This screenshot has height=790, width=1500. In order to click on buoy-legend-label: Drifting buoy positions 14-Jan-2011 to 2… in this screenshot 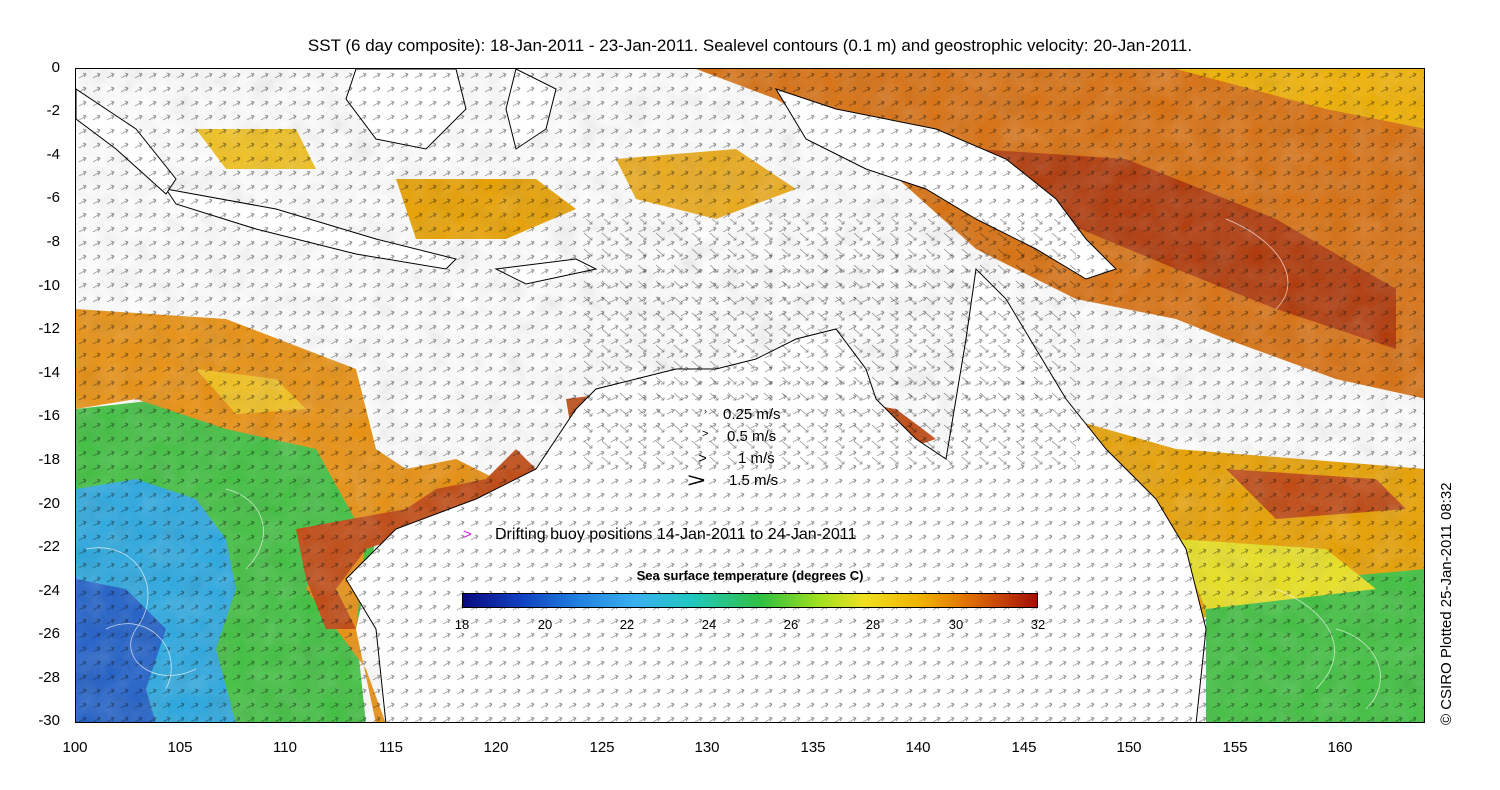, I will do `click(676, 534)`.